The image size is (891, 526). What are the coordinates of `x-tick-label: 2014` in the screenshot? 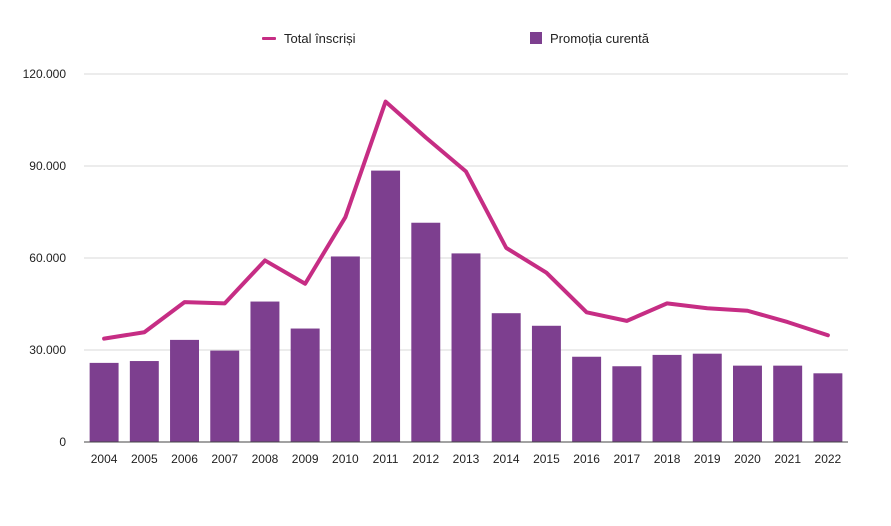 It's located at (506, 459).